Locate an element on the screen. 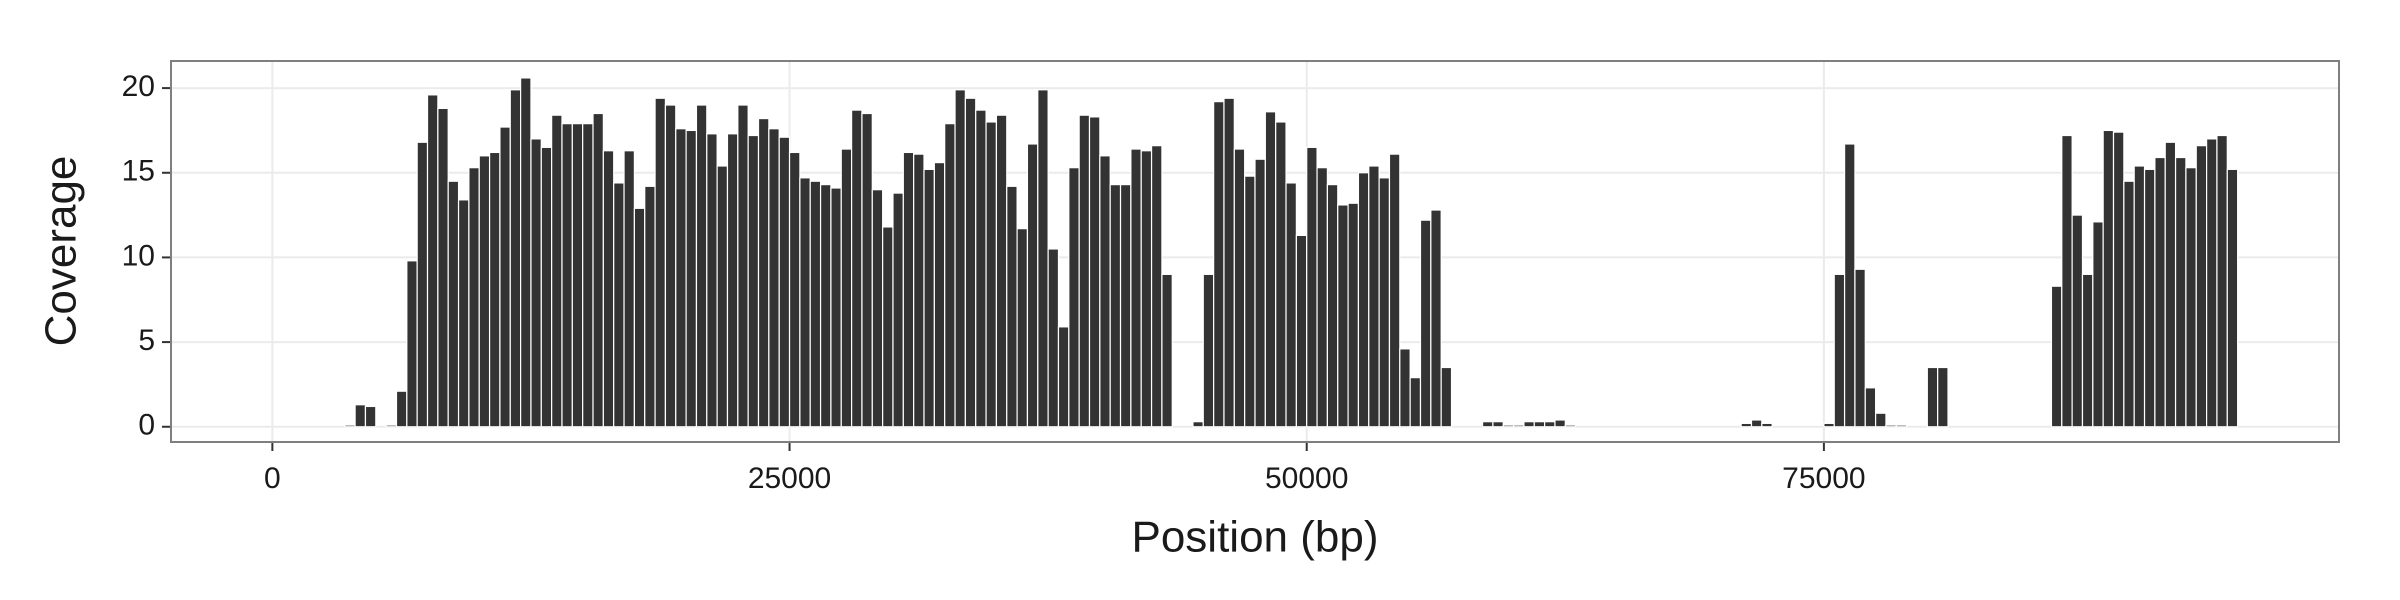 The image size is (2400, 600). y-tick-label: 5 is located at coordinates (146, 340).